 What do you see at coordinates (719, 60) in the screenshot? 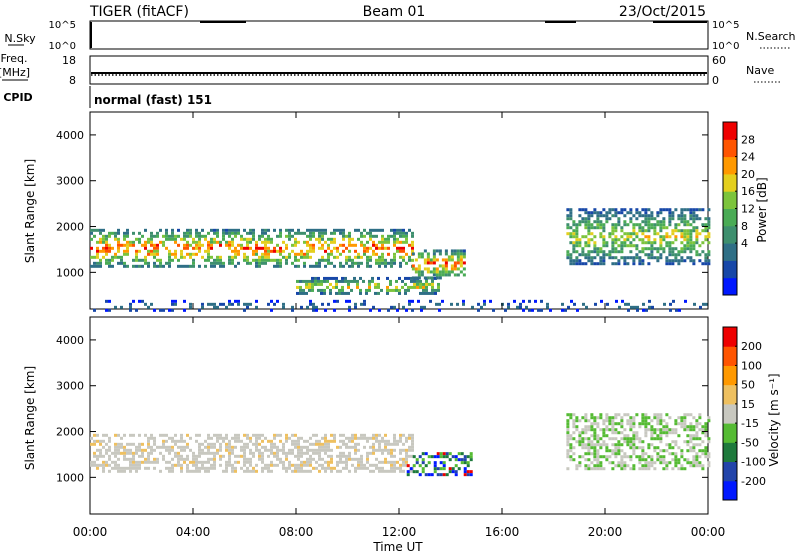
I see `nave-tick-top: 60` at bounding box center [719, 60].